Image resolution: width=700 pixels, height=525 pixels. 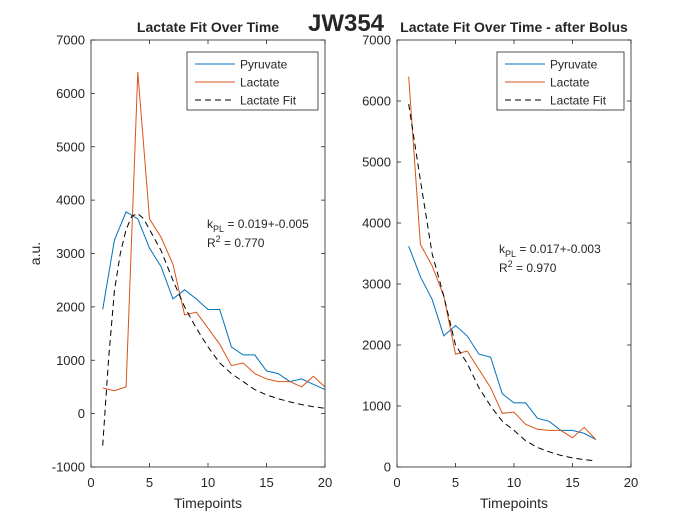 I want to click on kpl-value: = 0.017+-0.003, so click(x=558, y=249).